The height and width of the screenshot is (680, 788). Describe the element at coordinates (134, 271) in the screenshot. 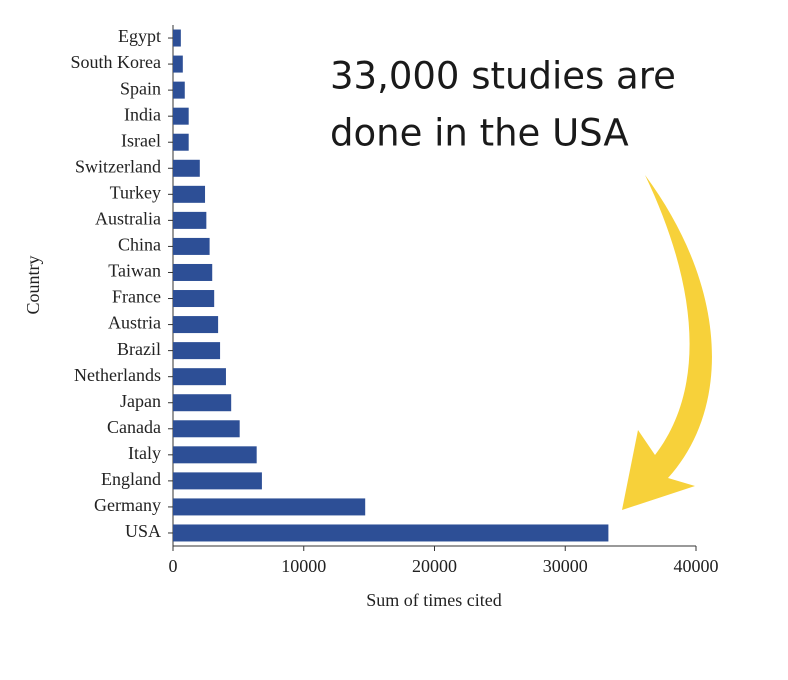

I see `y-tick-label: Taiwan` at that location.